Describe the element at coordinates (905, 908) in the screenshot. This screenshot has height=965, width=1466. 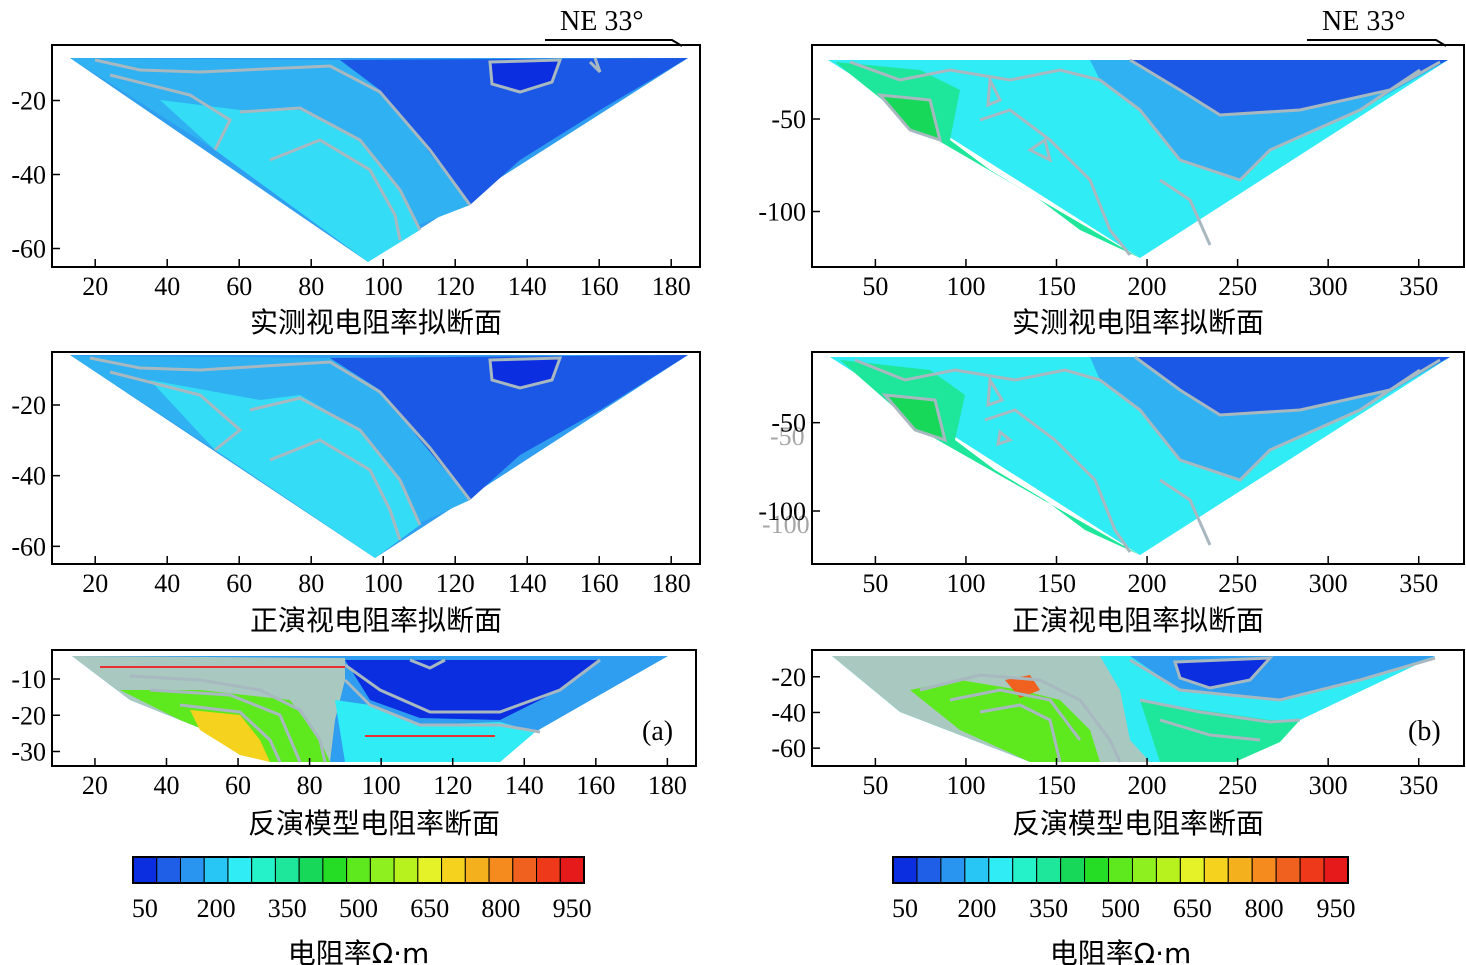
I see `colorbar-tick-label: 50` at that location.